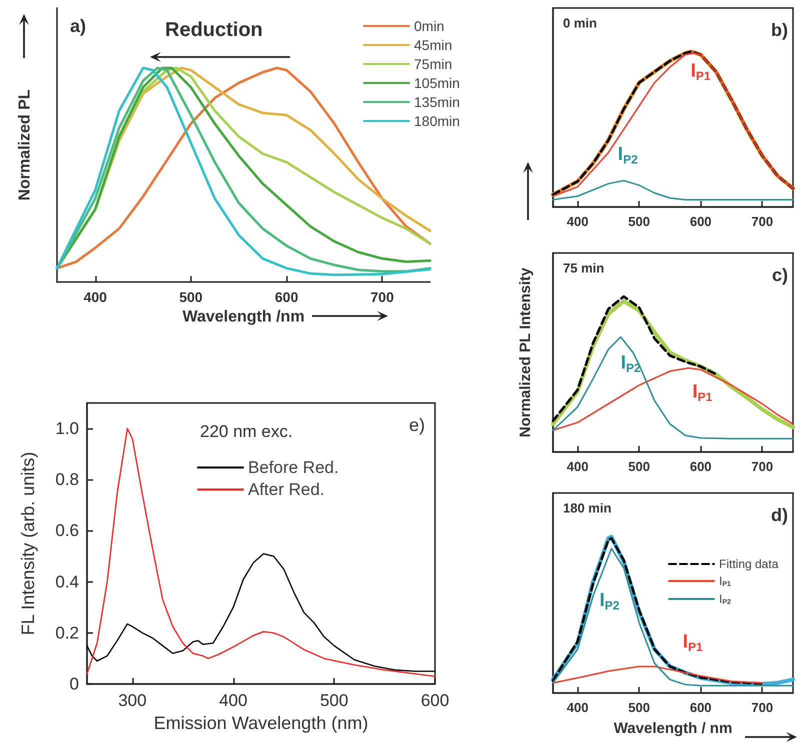 The height and width of the screenshot is (751, 808). Describe the element at coordinates (286, 489) in the screenshot. I see `legend-label: After Red.` at that location.